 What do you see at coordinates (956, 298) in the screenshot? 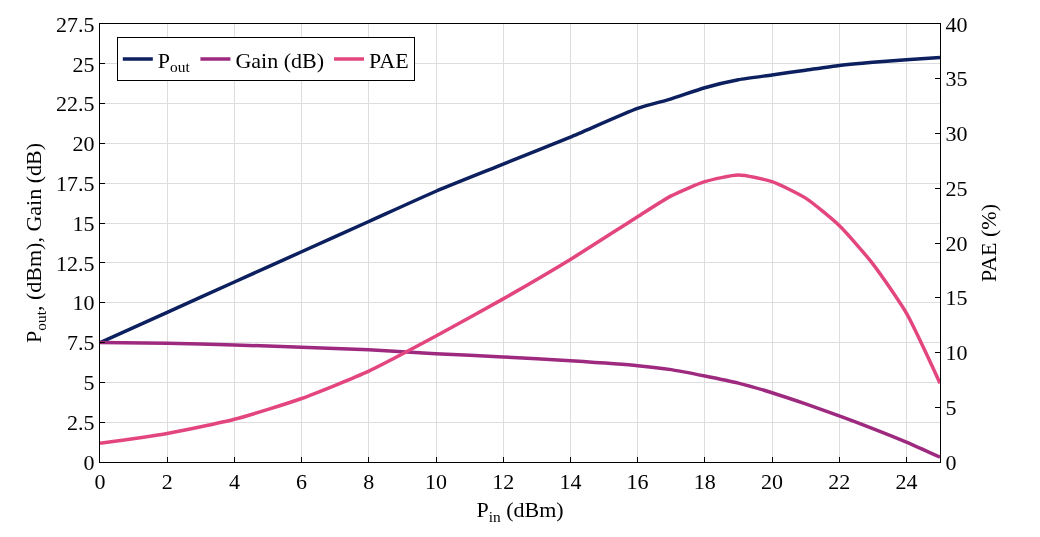
I see `y2-tick-label: 15` at bounding box center [956, 298].